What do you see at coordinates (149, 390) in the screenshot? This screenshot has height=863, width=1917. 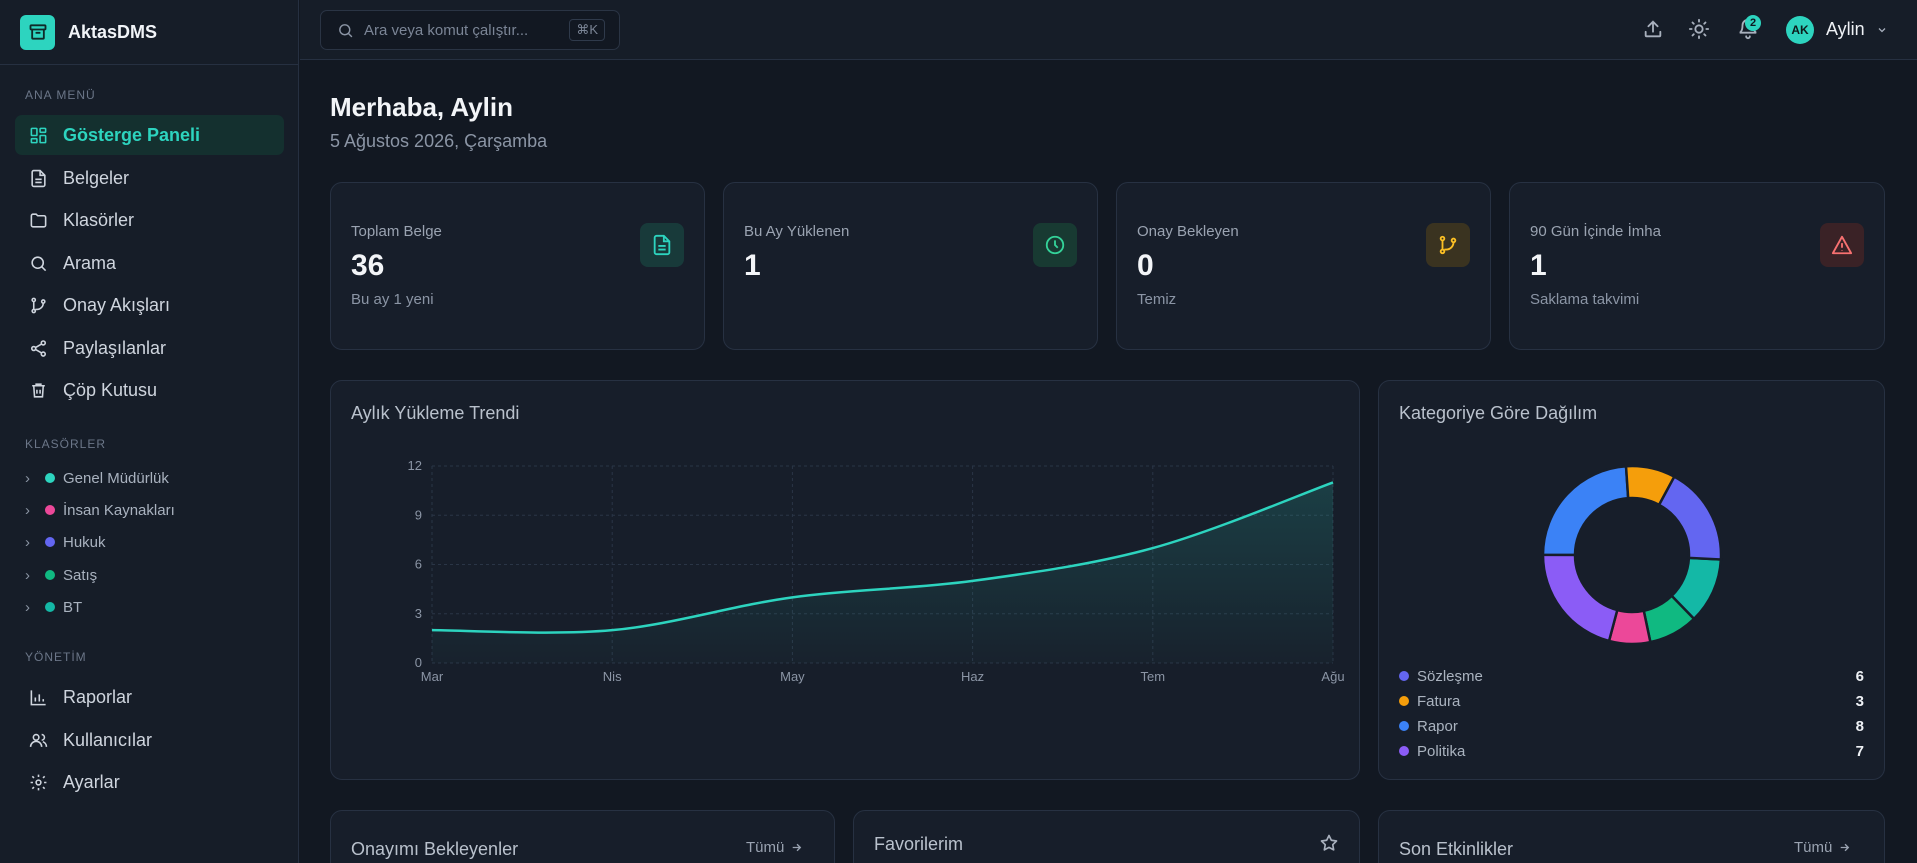 I see `sidebar-item-trash: Çöp Kutusu` at bounding box center [149, 390].